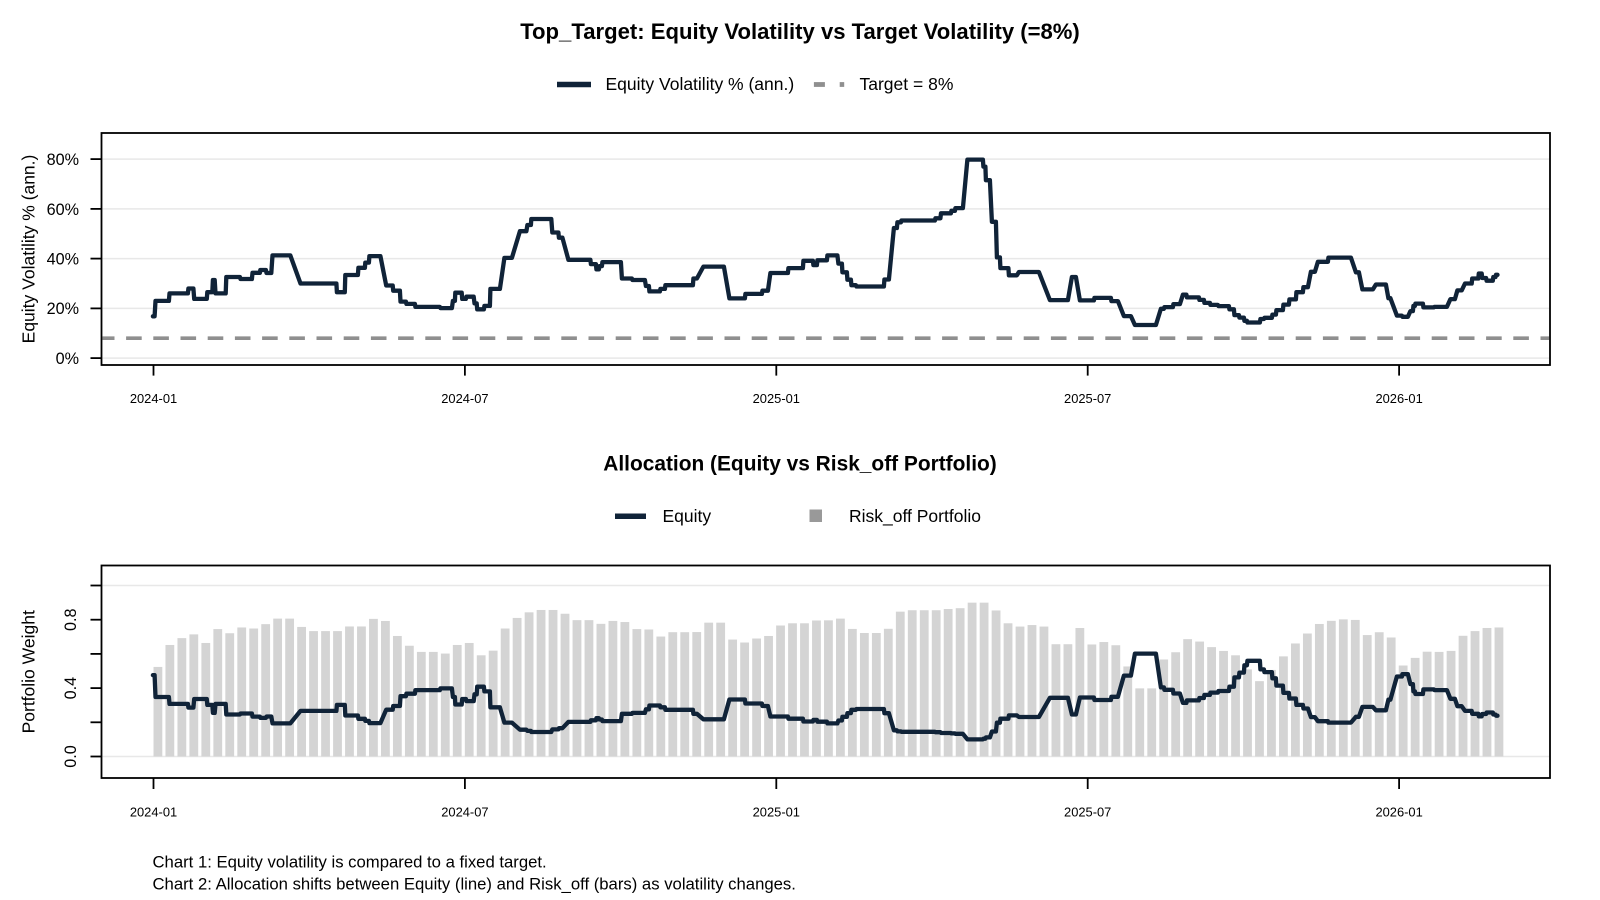 Image resolution: width=1600 pixels, height=900 pixels. What do you see at coordinates (63, 309) in the screenshot?
I see `svg-text: 20%` at bounding box center [63, 309].